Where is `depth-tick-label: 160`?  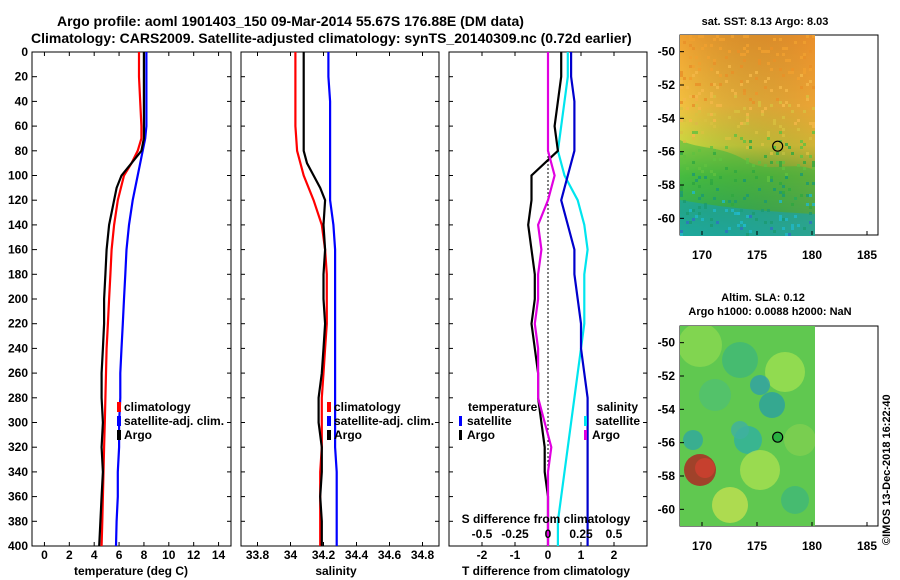
depth-tick-label: 160 is located at coordinates (18, 250).